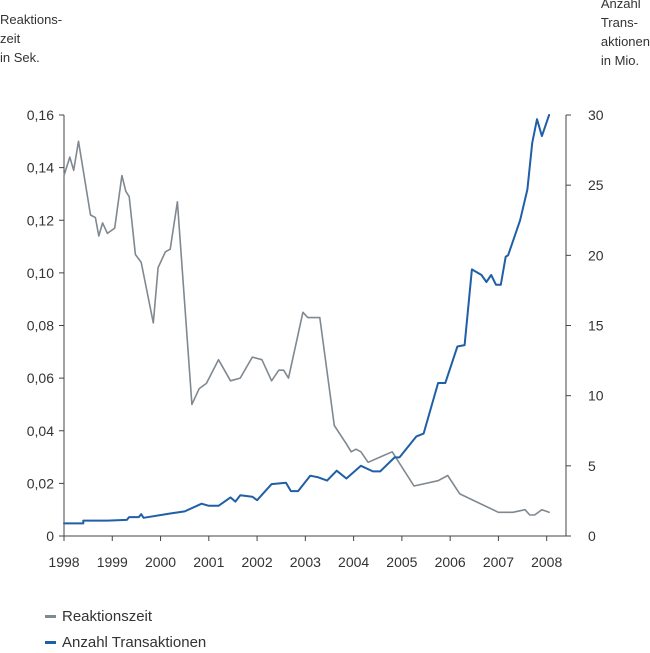 This screenshot has height=653, width=650. Describe the element at coordinates (256, 562) in the screenshot. I see `x-tick-label: 2002` at that location.